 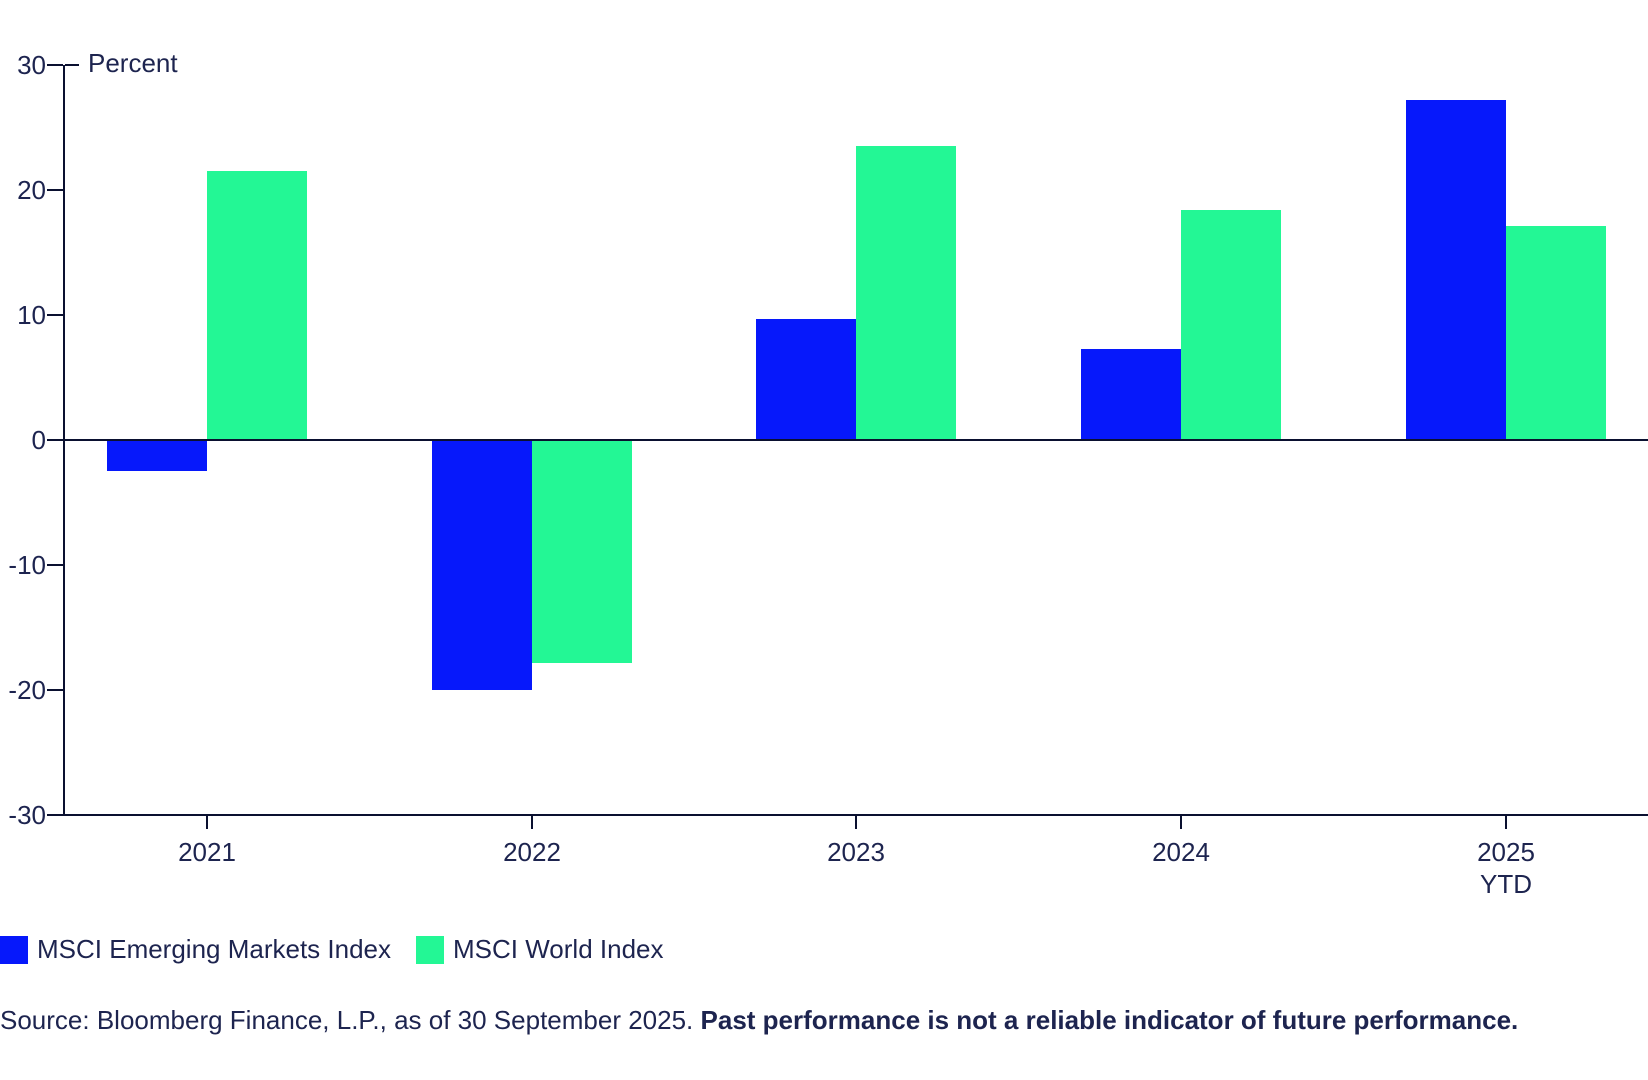 What do you see at coordinates (558, 949) in the screenshot?
I see `legend-label-world: MSCI World Index` at bounding box center [558, 949].